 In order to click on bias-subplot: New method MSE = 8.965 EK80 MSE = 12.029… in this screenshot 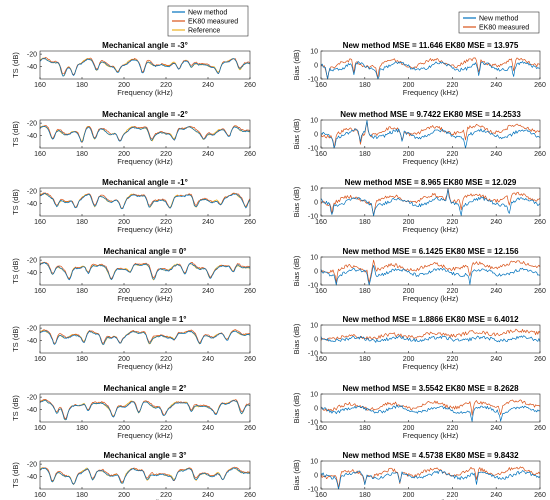, I will do `click(419, 206)`.